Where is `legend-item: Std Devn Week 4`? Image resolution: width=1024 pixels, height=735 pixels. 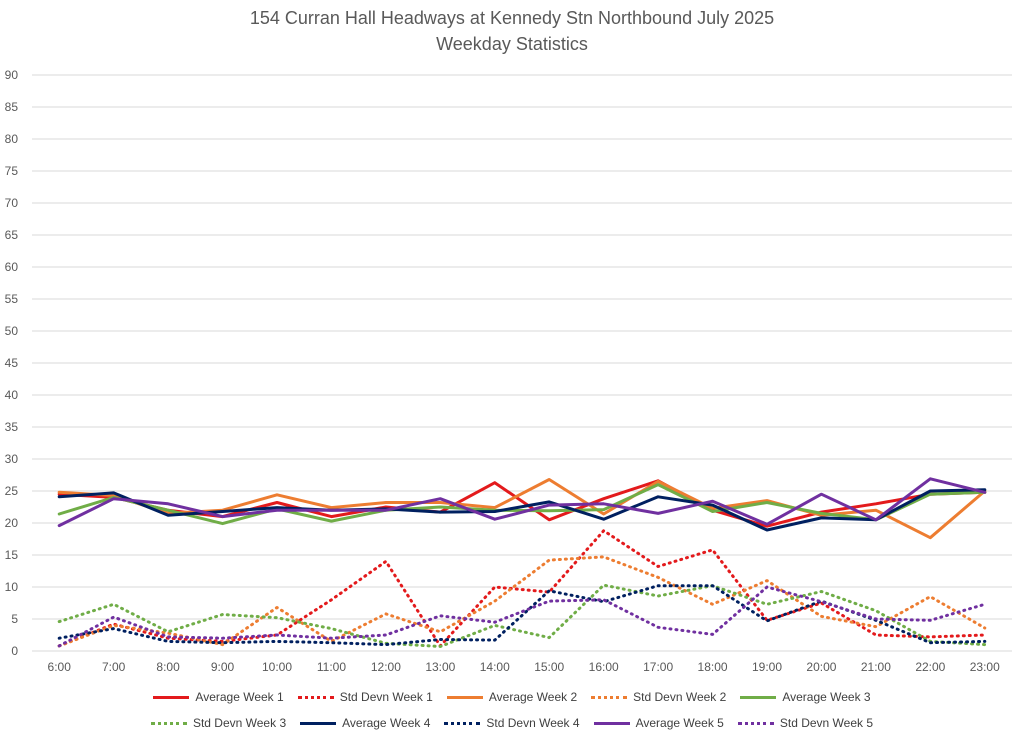
legend-item: Std Devn Week 4 is located at coordinates (512, 723).